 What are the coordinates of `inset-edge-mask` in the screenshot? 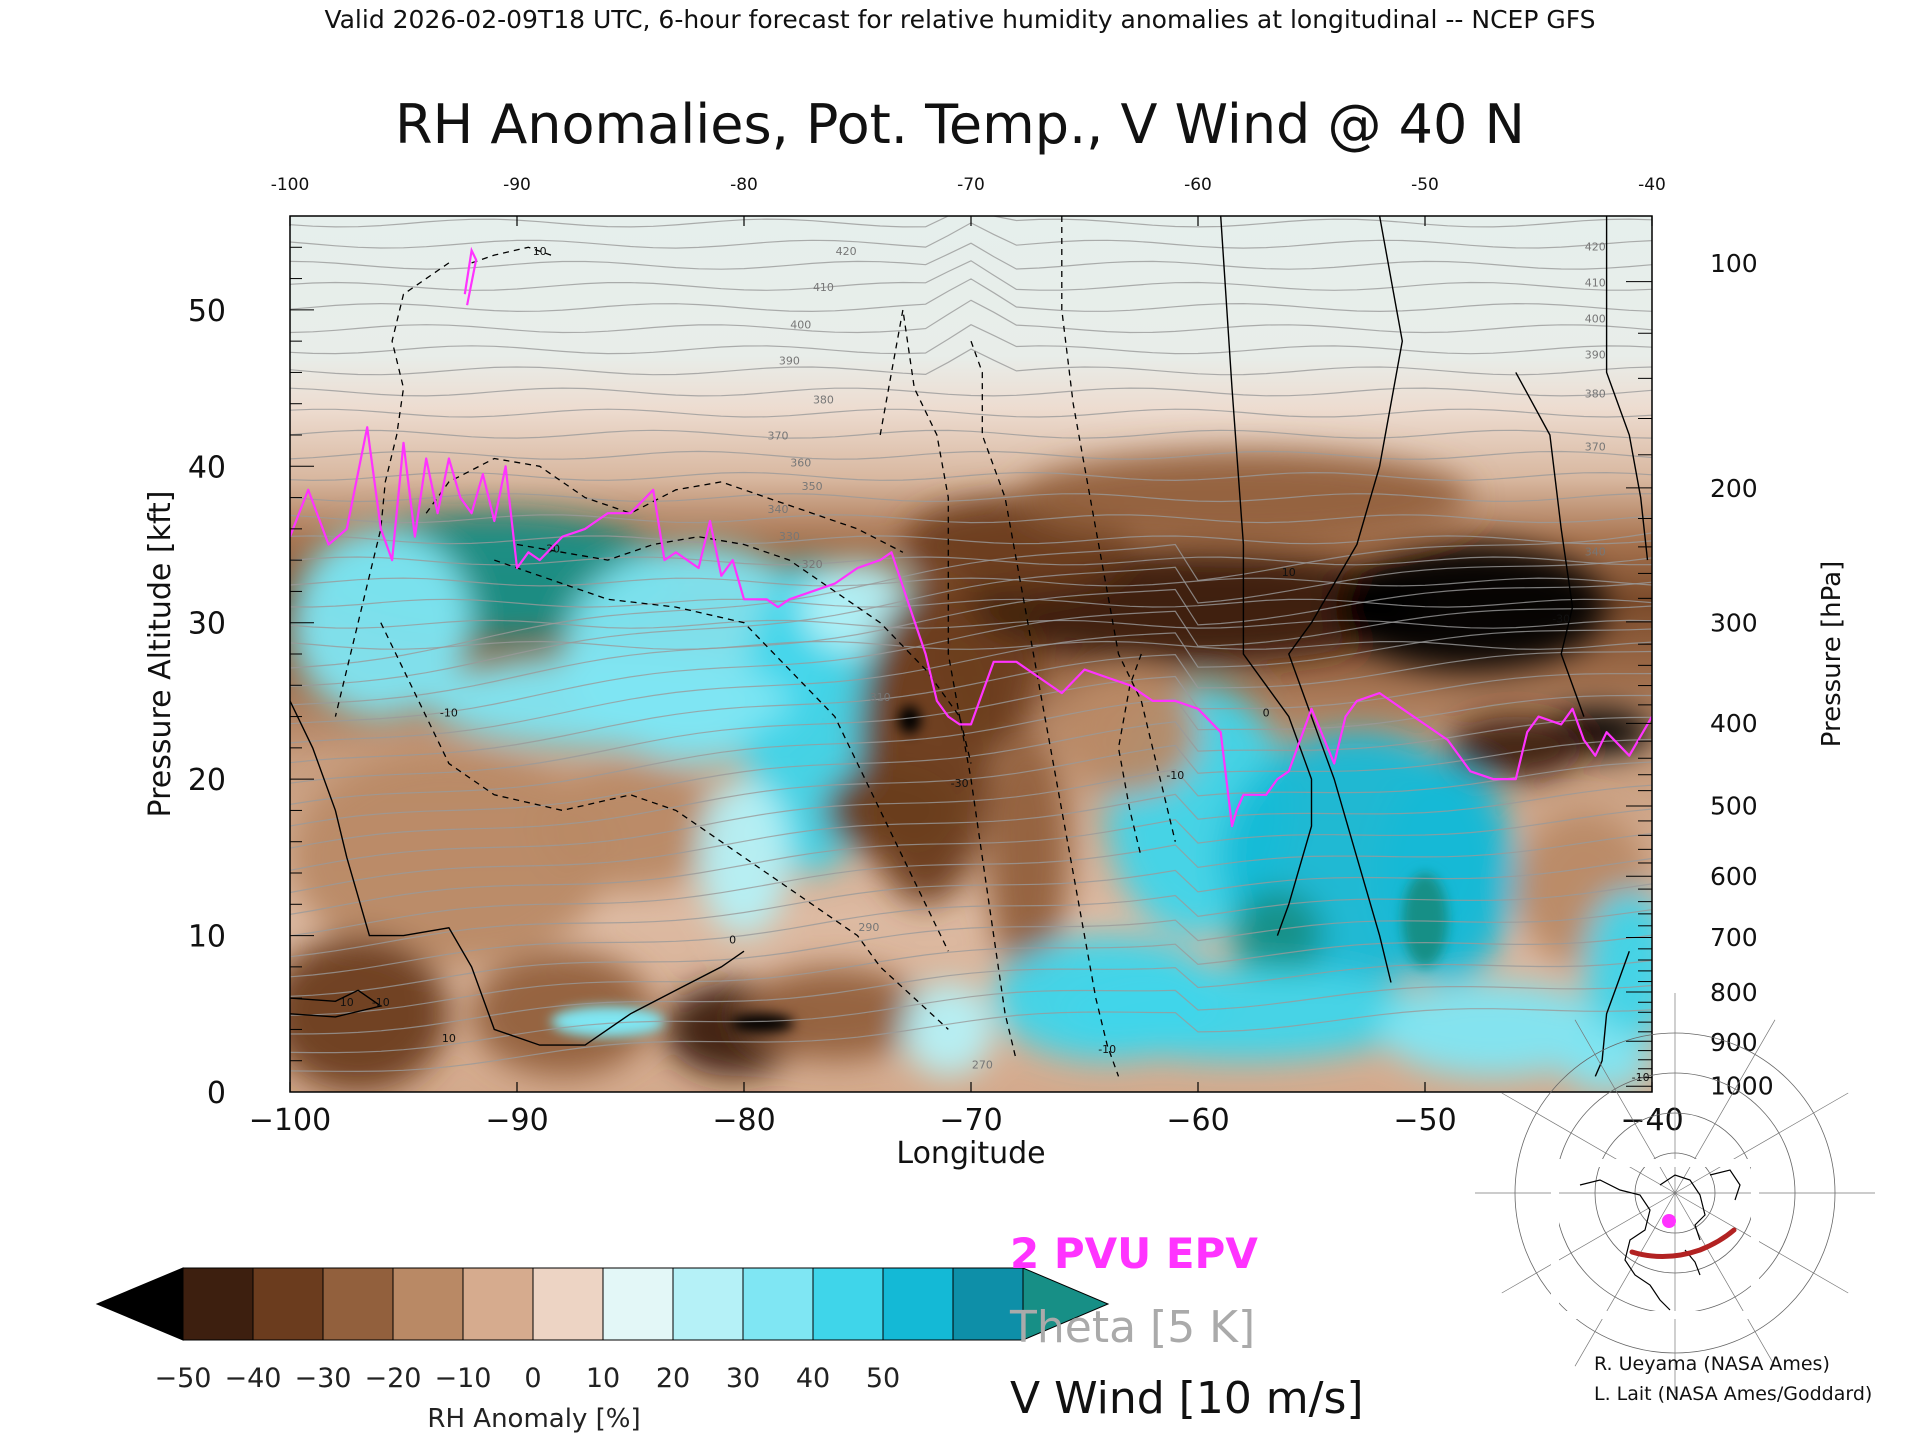 It's located at (1655, 1239).